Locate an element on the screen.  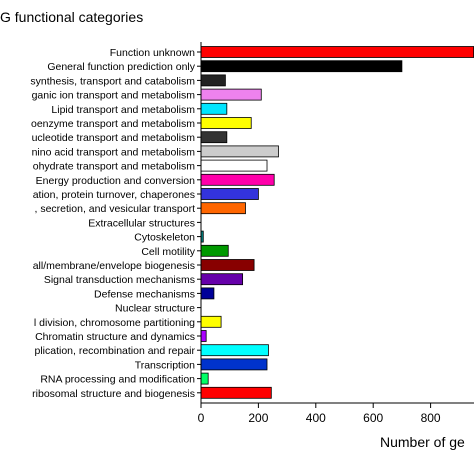
category-label: Function unknown is located at coordinates (152, 53).